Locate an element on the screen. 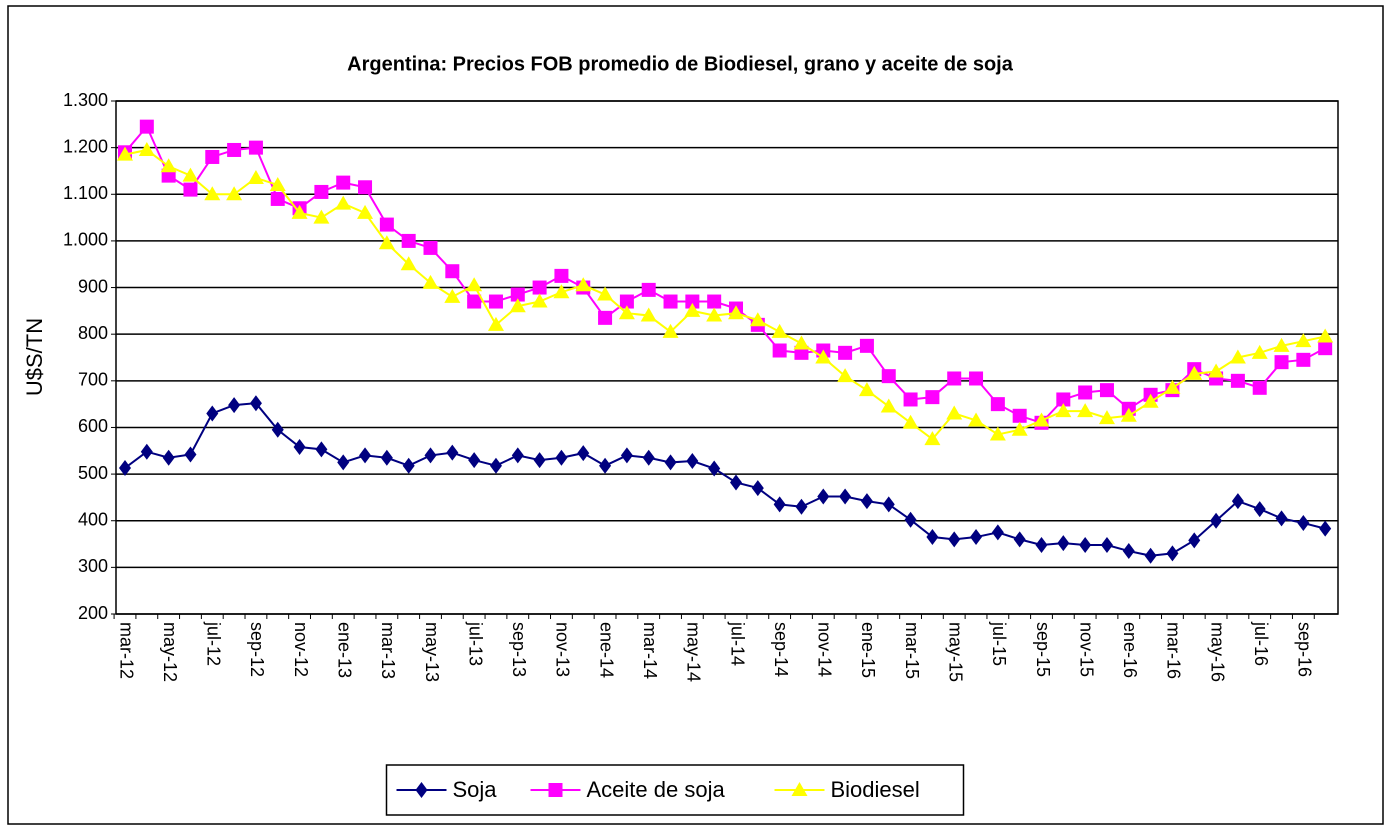 The image size is (1390, 833). y-tick-label: 1.100 is located at coordinates (85, 193).